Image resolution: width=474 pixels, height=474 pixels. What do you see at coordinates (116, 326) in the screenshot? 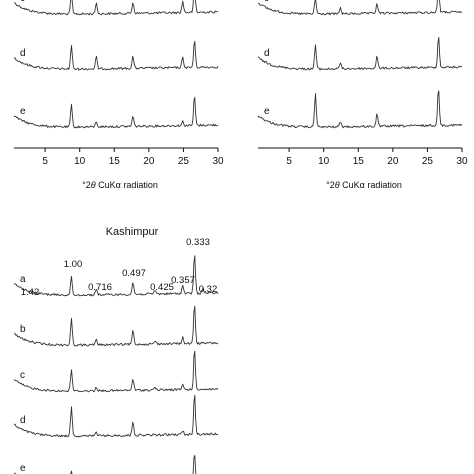
I see `diffraction-trace-b` at bounding box center [116, 326].